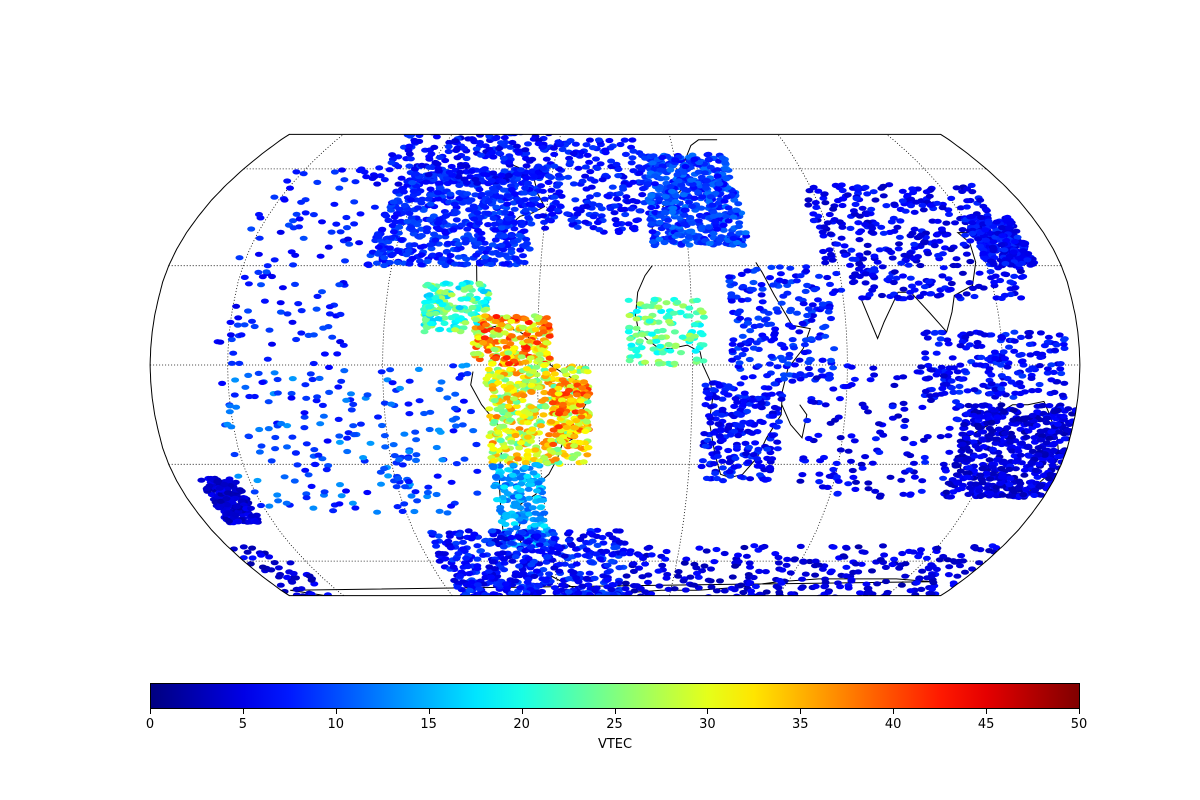  I want to click on coastline, so click(794, 421).